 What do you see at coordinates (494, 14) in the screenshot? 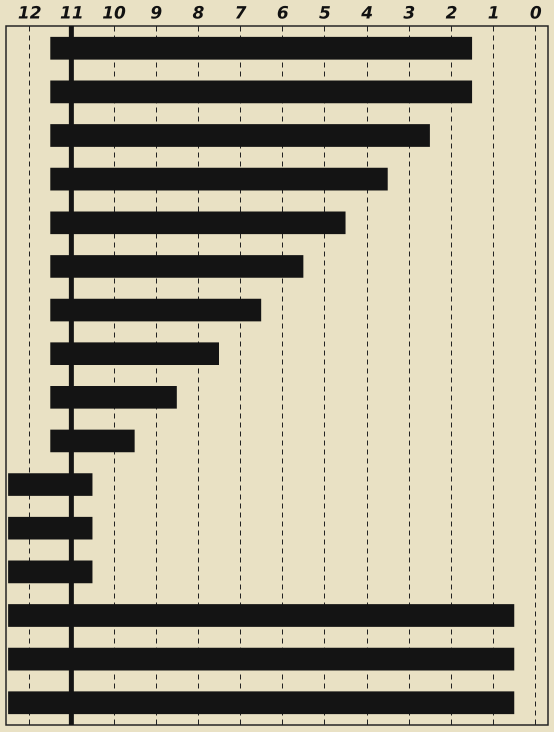
I see `x-tick-label: 1` at bounding box center [494, 14].